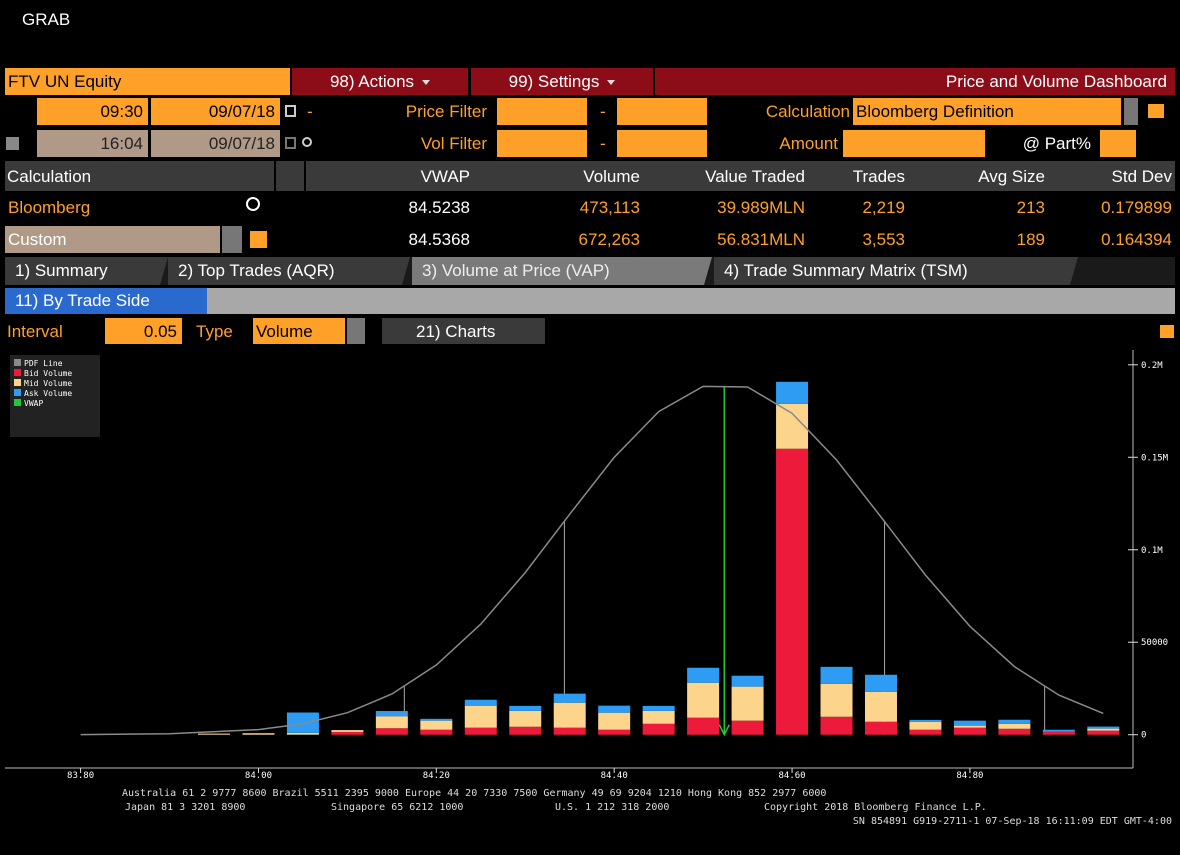  Describe the element at coordinates (215, 143) in the screenshot. I see `end-date: 09/07/18` at that location.